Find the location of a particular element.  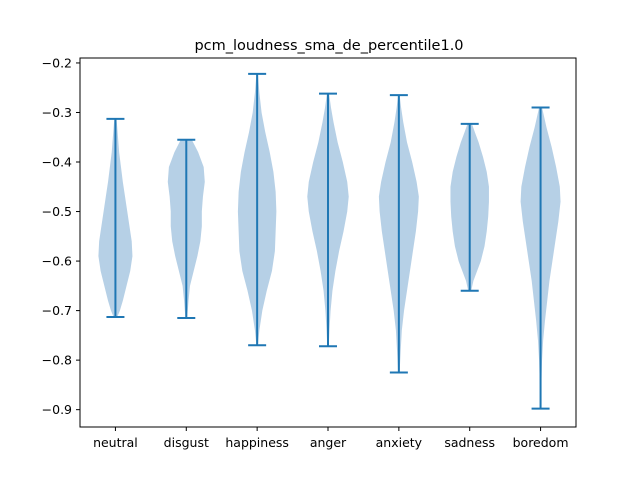

y-tick-label: −0.5 is located at coordinates (57, 211).